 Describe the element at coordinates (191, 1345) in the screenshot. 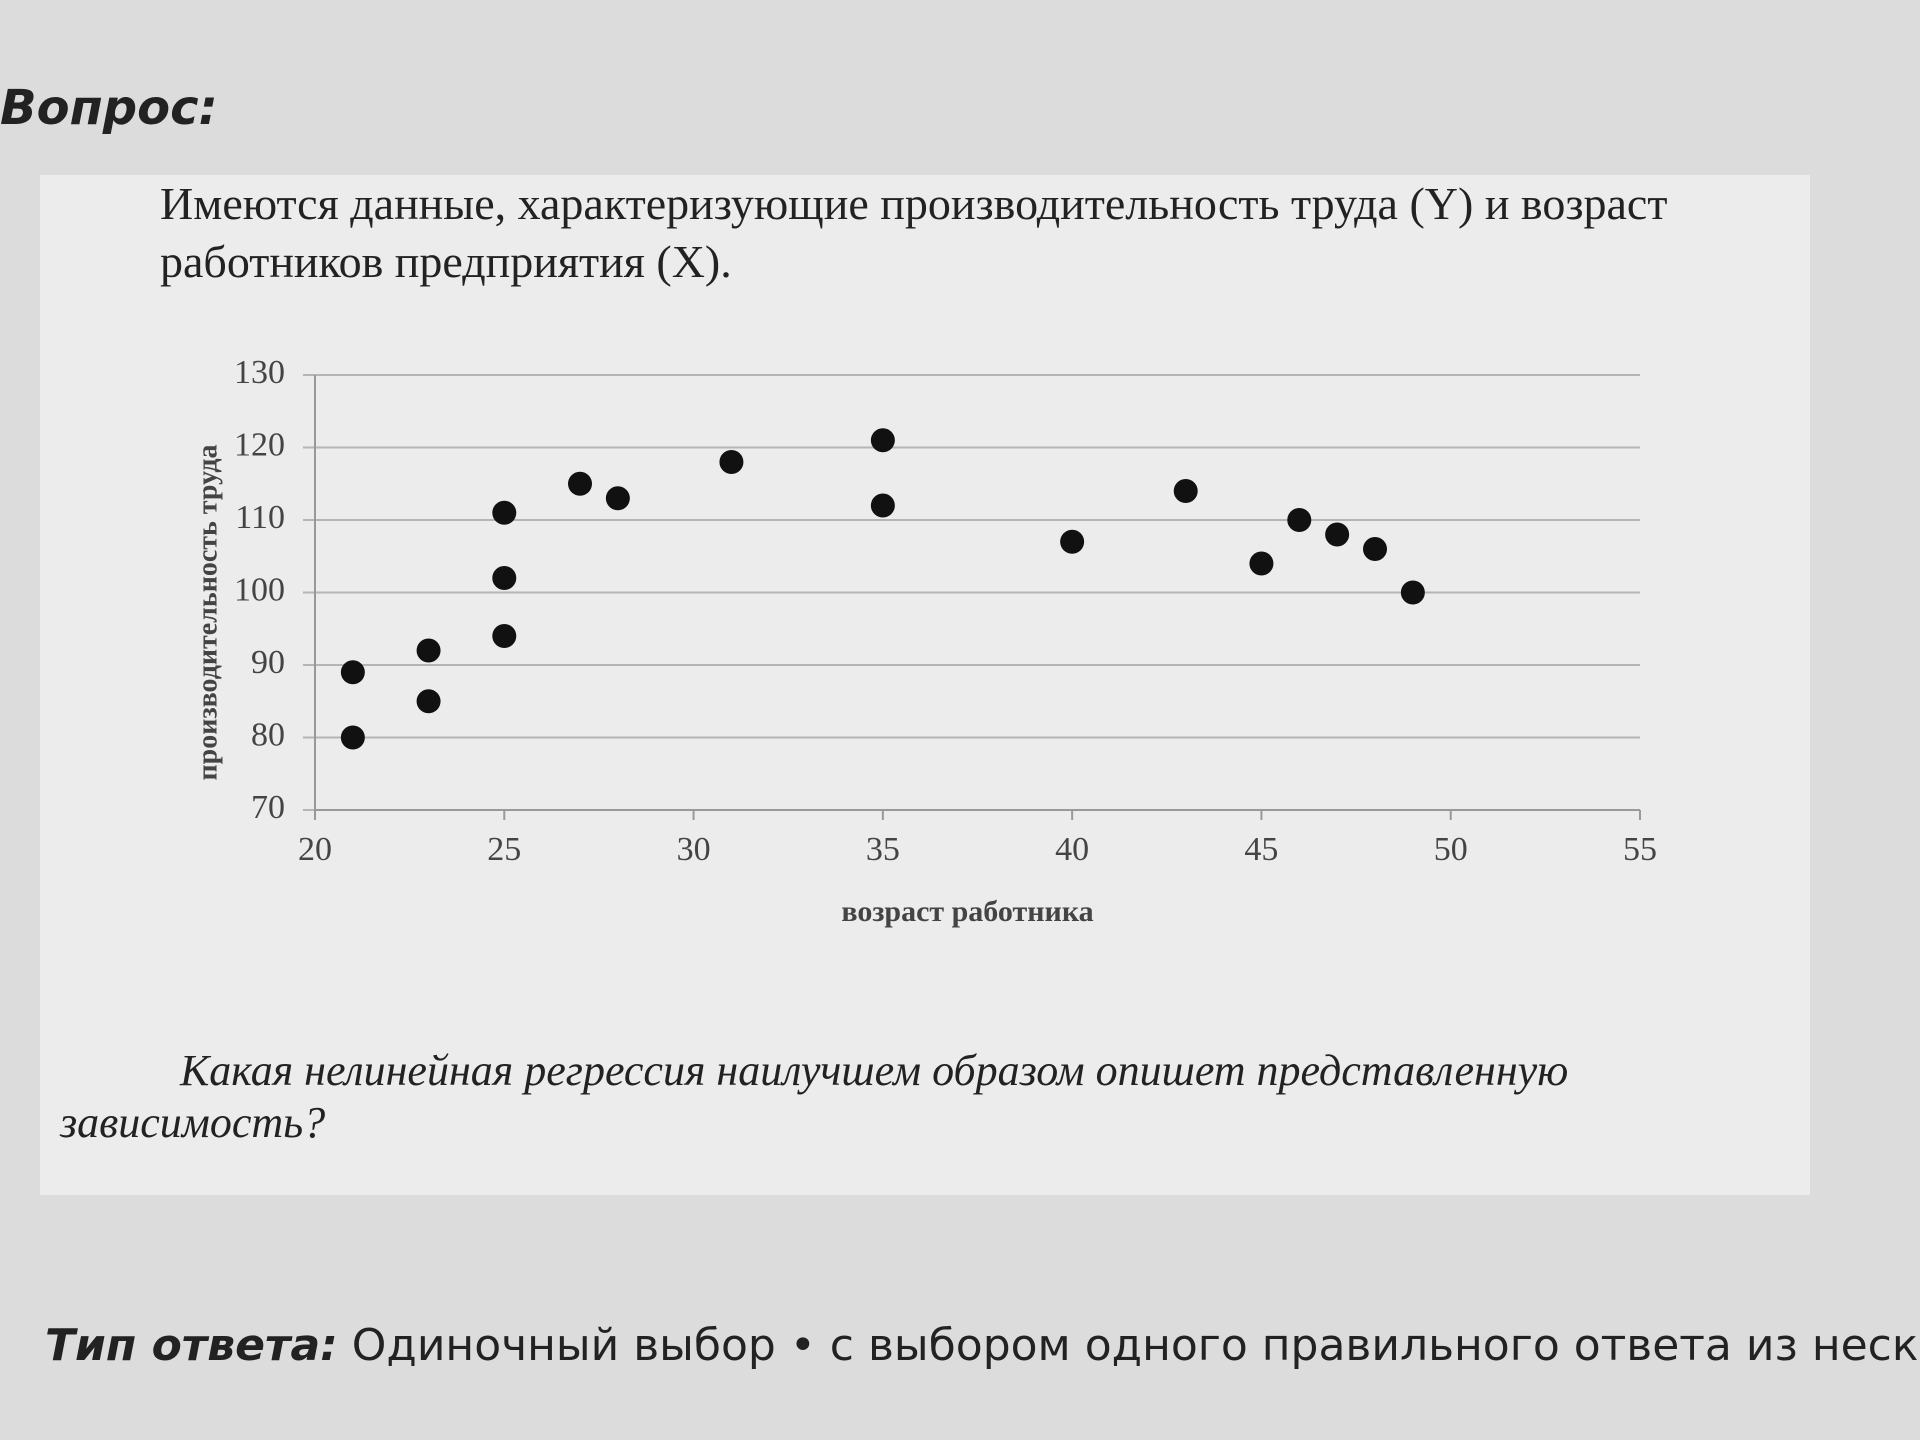

I see `answer-type-label: Тип ответа:` at that location.